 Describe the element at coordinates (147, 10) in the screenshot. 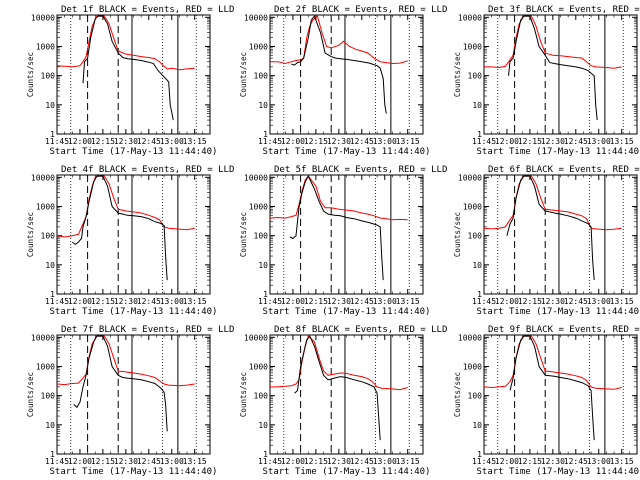

I see `panel-title: Det 1f BLACK = Events, RED = LLD` at that location.